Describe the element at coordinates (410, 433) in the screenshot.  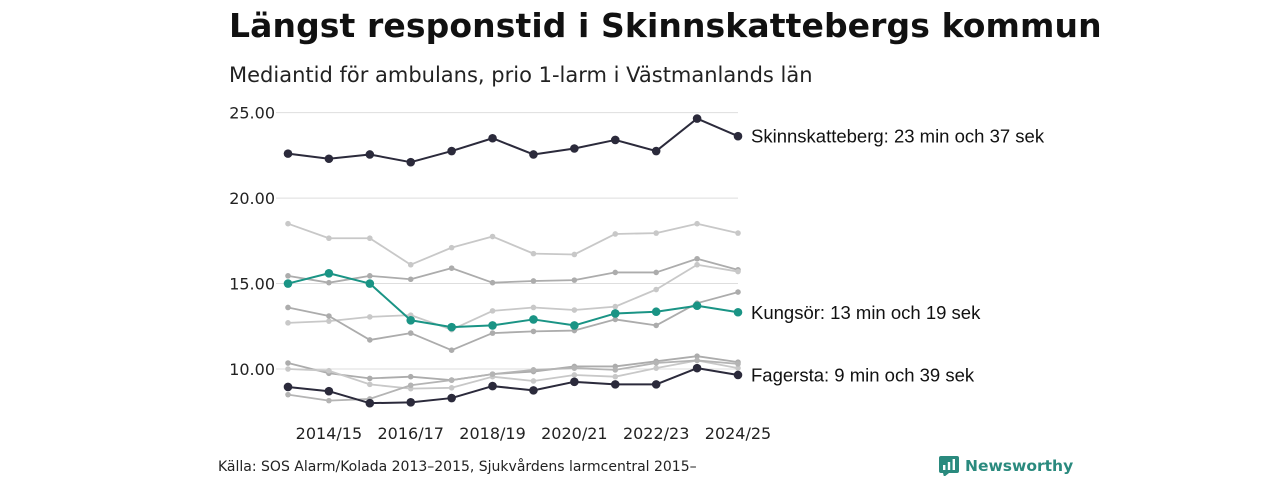
I see `x-tick-label: 2016/17` at that location.